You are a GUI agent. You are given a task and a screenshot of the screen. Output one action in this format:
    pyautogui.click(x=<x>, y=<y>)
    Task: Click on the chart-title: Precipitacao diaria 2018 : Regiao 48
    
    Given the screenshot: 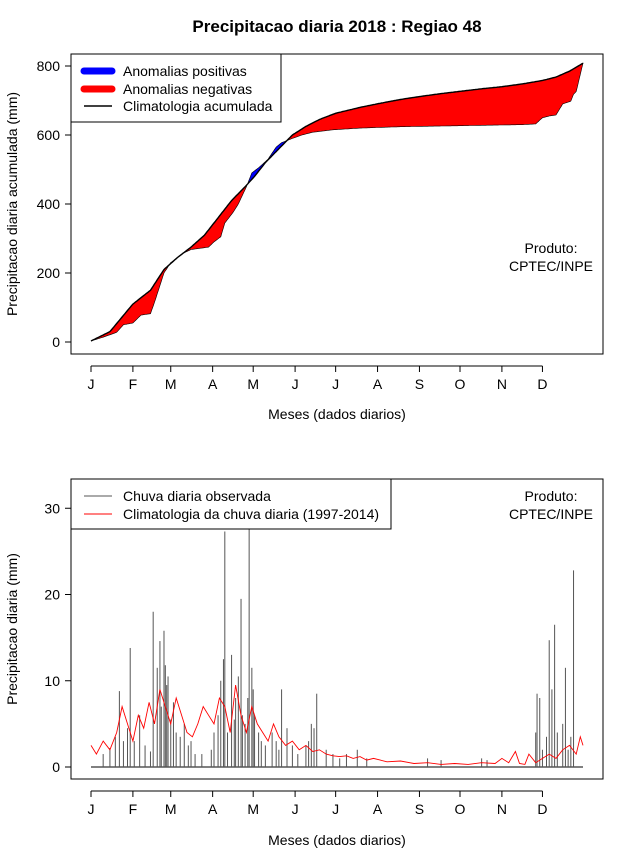 What is the action you would take?
    pyautogui.click(x=336, y=26)
    